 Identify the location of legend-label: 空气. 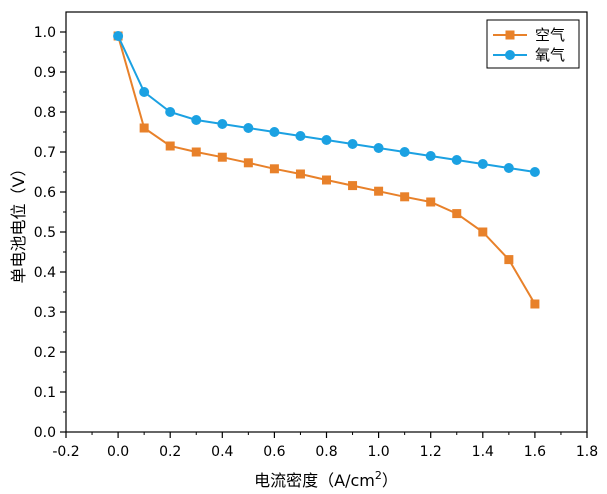
(550, 35).